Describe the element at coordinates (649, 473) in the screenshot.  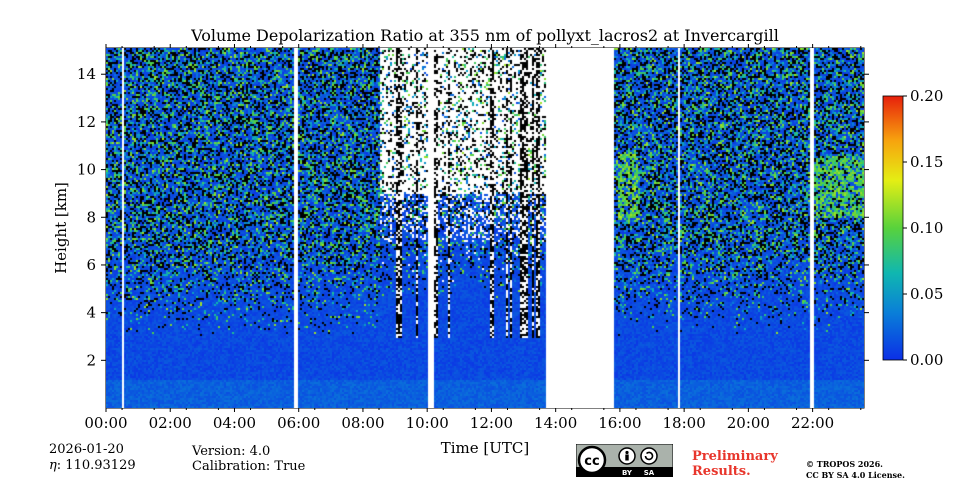
I see `sa-text: SA` at that location.